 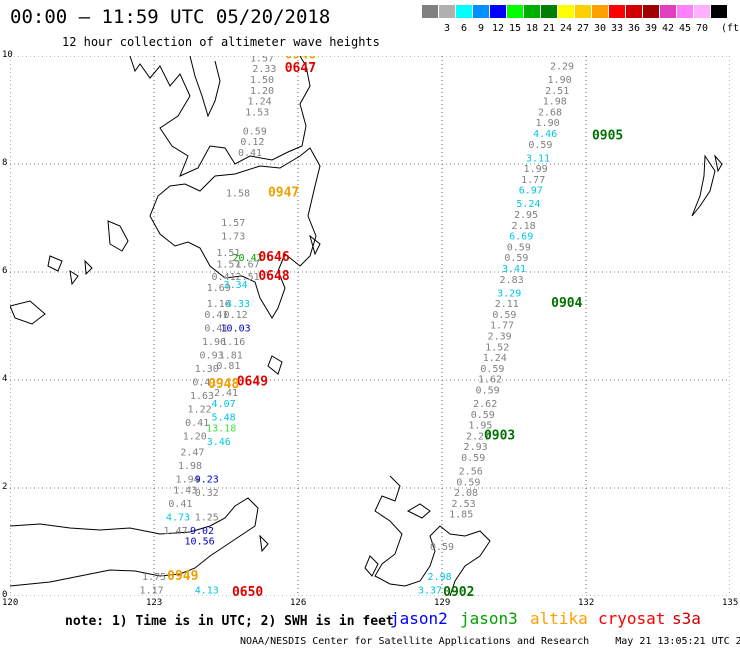 What do you see at coordinates (514, 269) in the screenshot?
I see `wave-height-value: 3.41` at bounding box center [514, 269].